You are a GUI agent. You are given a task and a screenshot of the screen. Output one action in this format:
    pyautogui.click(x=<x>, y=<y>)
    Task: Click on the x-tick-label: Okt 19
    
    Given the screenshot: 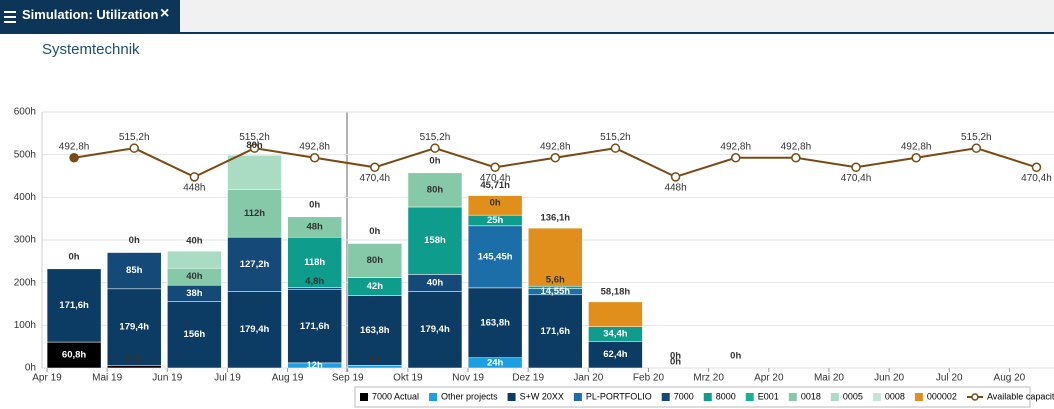 What is the action you would take?
    pyautogui.click(x=408, y=378)
    